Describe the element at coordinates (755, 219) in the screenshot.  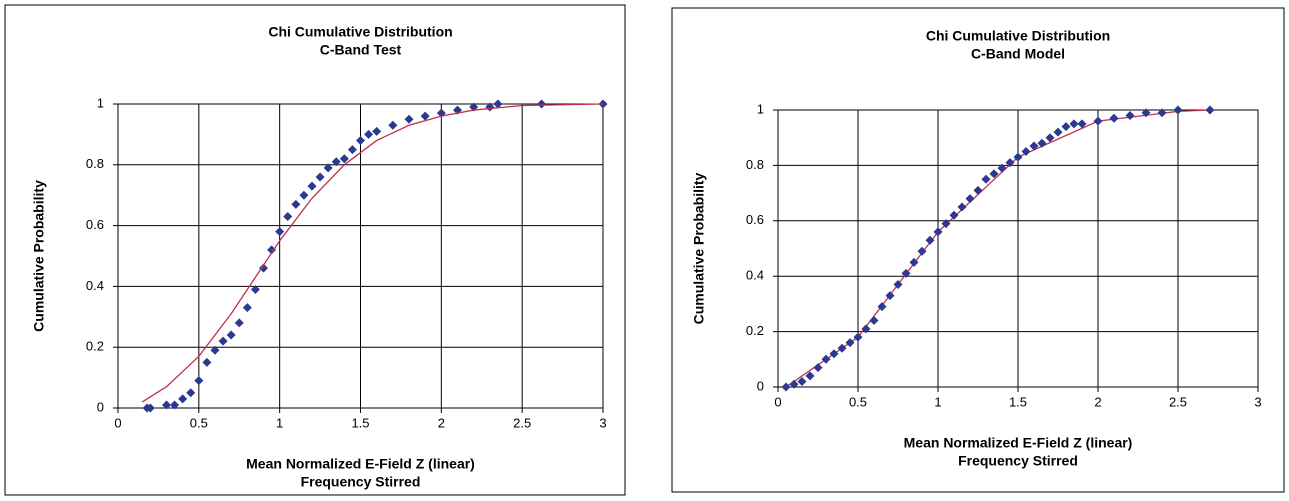
I see `y-tick-label: 0.6` at that location.